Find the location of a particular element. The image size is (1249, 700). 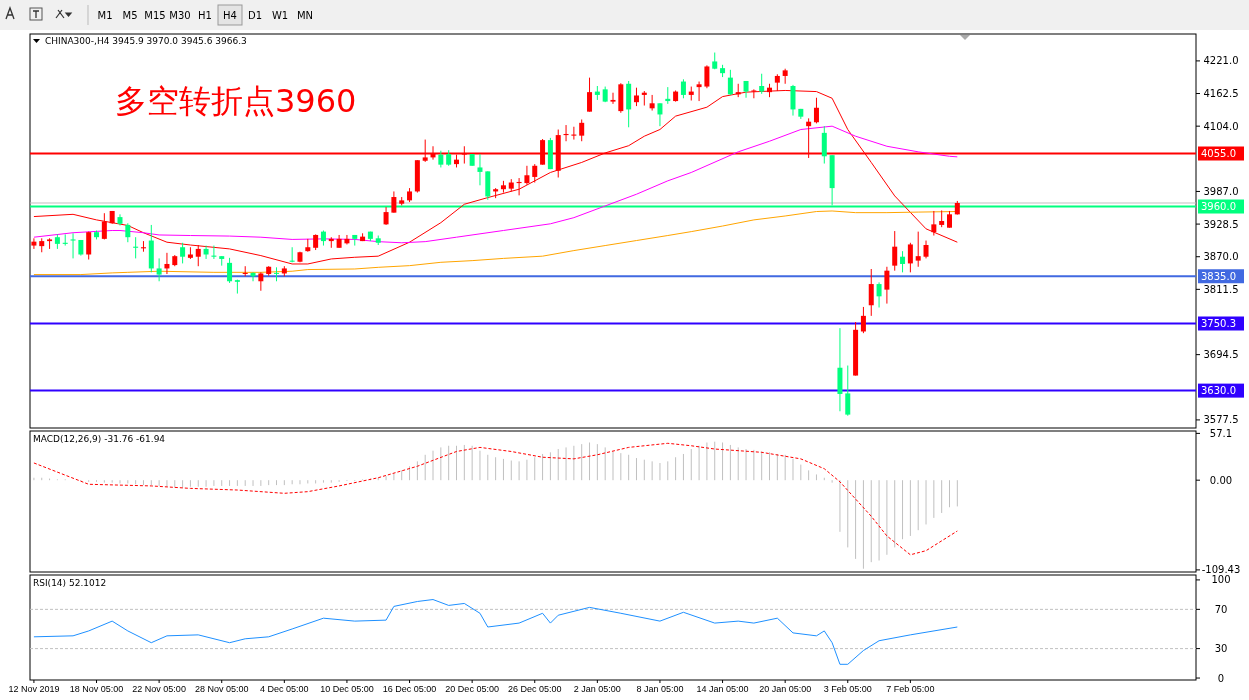

x-tick-label: 28 Nov 05:00 is located at coordinates (221, 689).